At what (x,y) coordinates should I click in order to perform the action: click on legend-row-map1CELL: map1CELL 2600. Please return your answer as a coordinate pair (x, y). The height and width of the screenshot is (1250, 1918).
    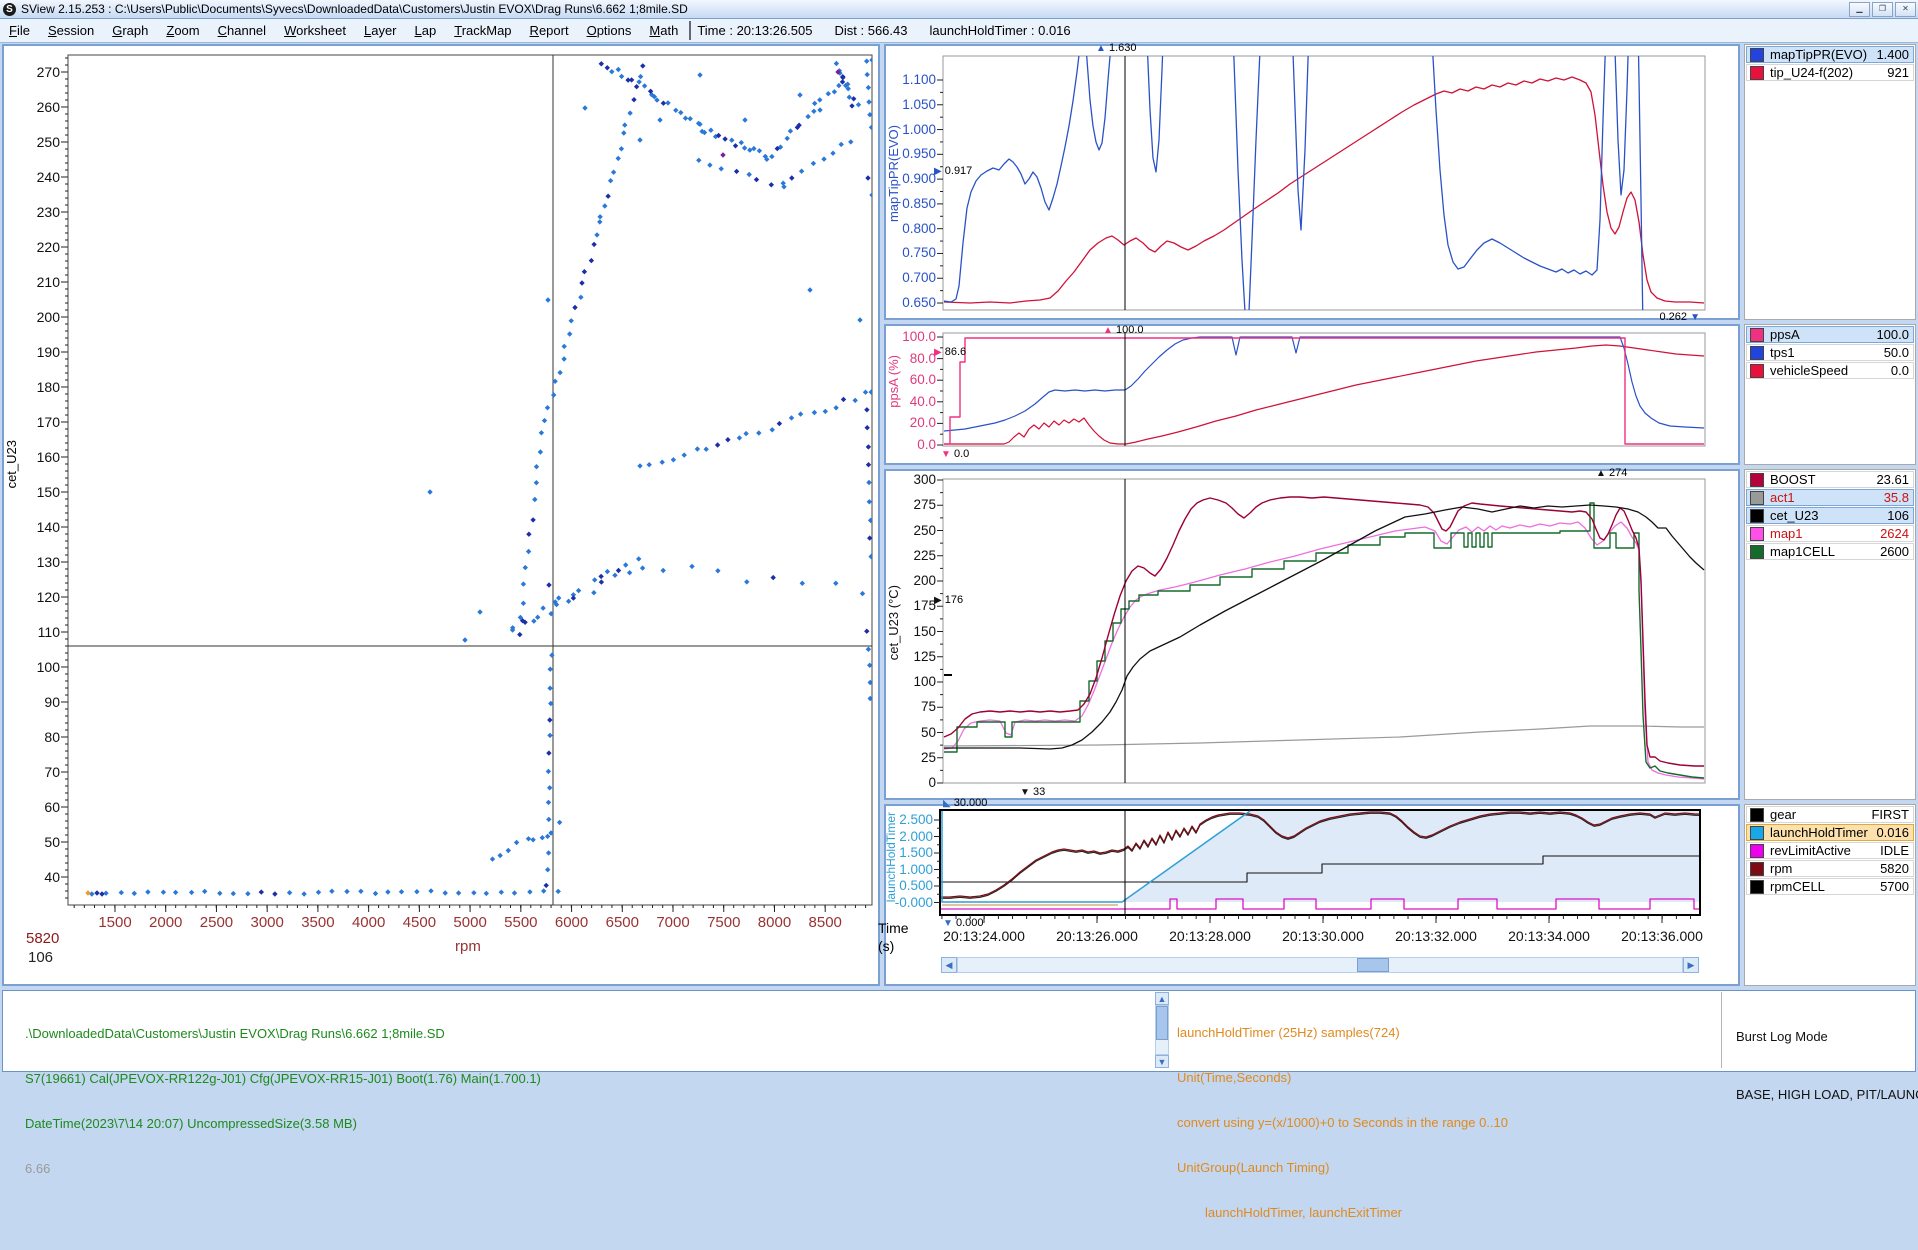
    Looking at the image, I should click on (1830, 551).